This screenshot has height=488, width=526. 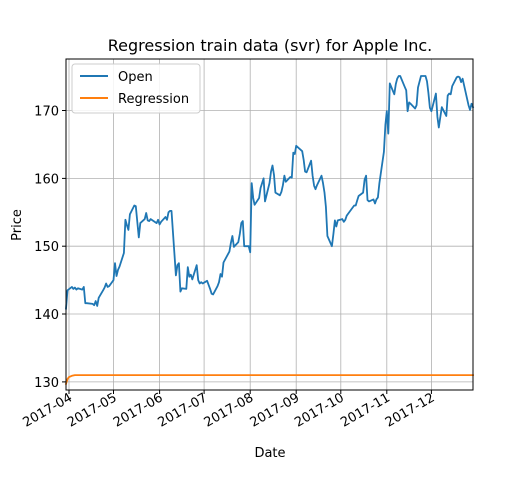 I want to click on y-tick-label: 160, so click(x=46, y=179).